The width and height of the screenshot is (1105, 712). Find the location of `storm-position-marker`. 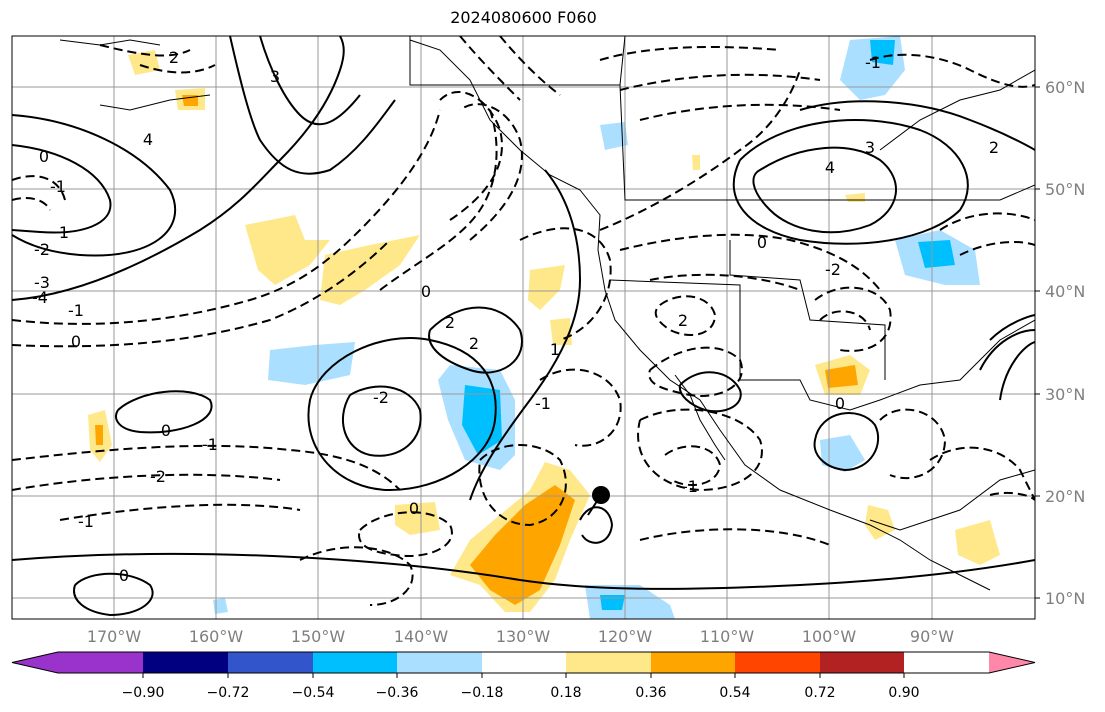

storm-position-marker is located at coordinates (598, 501).